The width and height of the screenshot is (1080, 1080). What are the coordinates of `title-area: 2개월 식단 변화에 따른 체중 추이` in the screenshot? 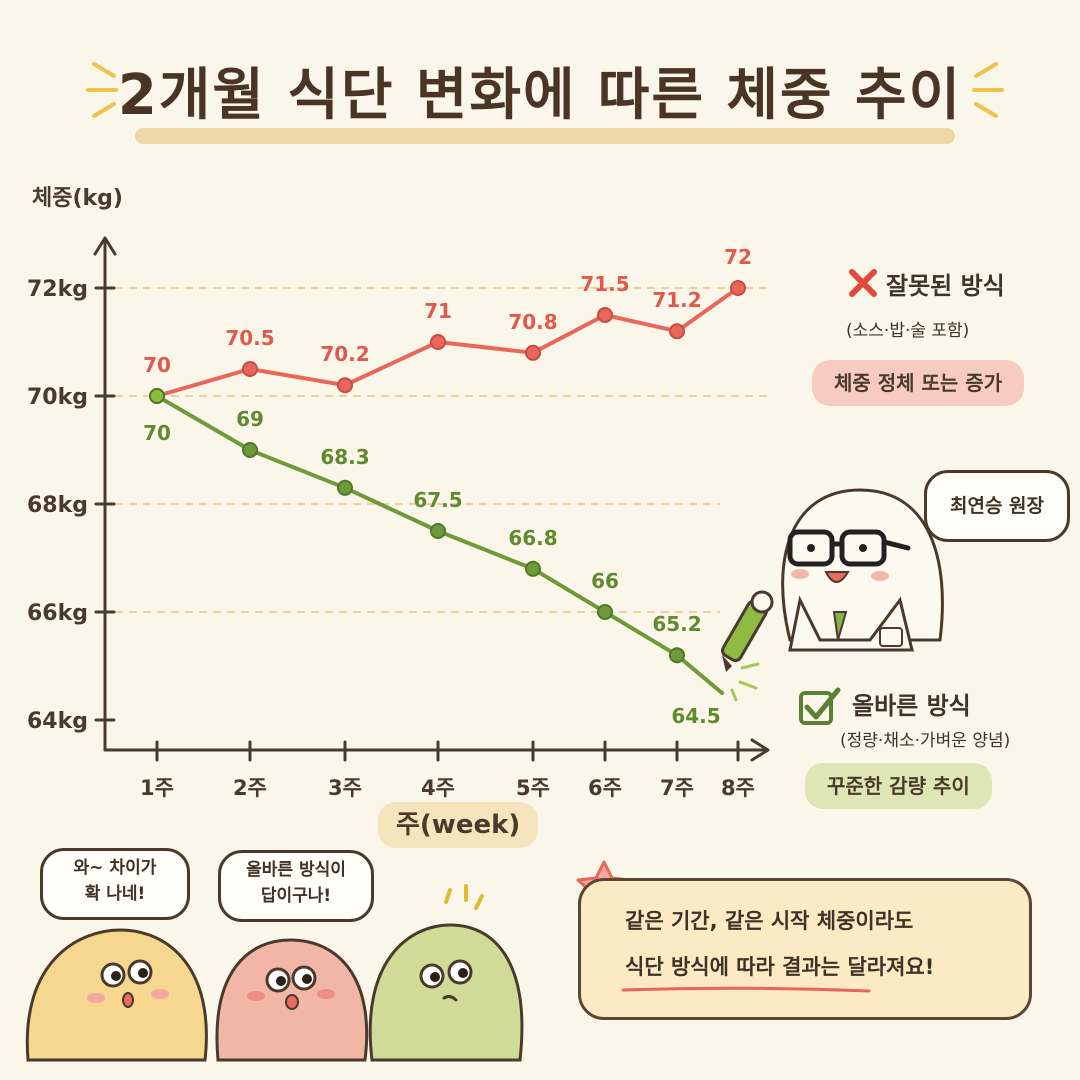 It's located at (540, 95).